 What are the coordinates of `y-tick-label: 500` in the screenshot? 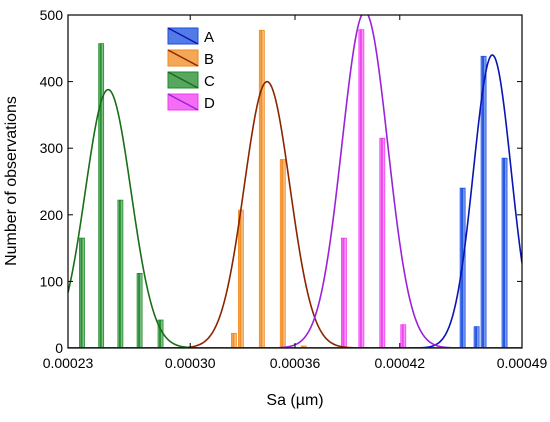 It's located at (52, 15).